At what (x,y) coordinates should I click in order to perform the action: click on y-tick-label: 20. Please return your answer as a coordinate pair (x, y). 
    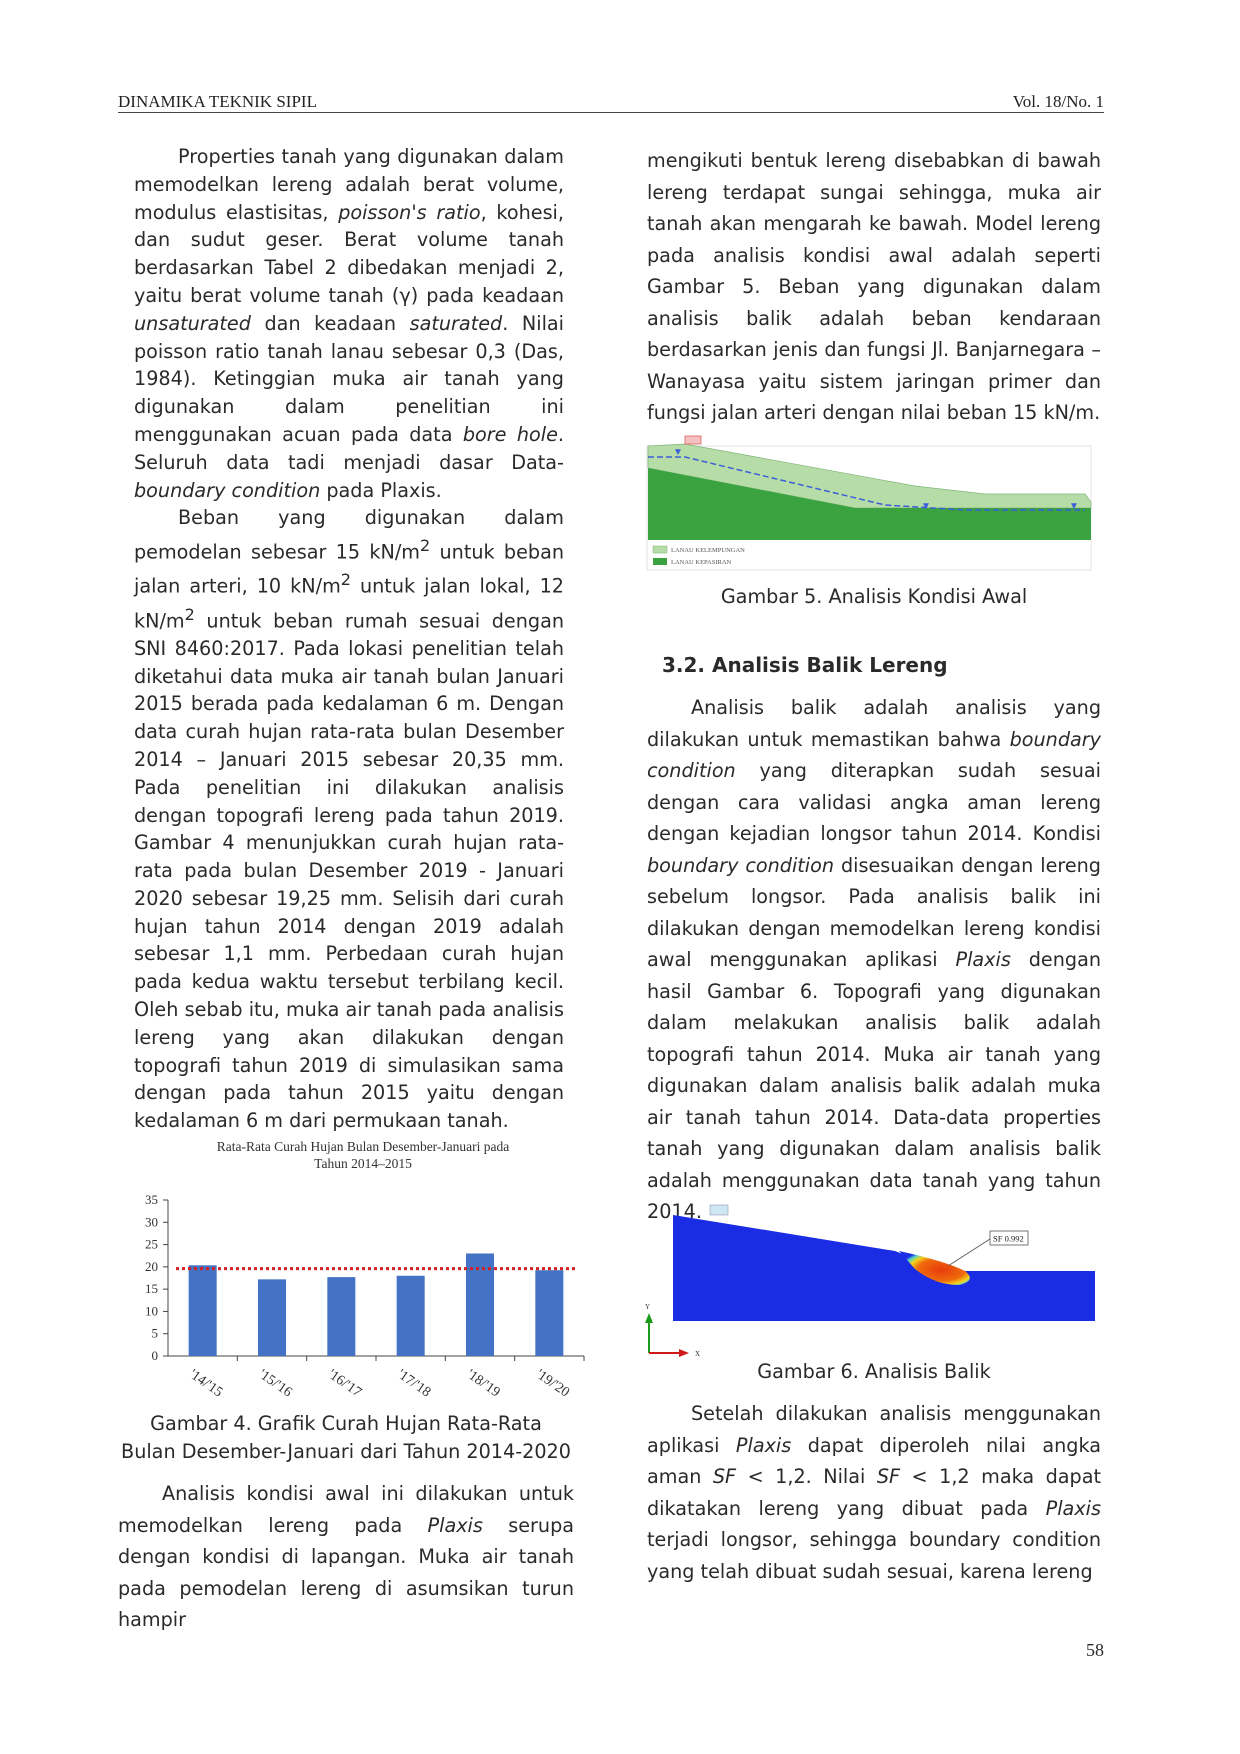
    Looking at the image, I should click on (151, 1266).